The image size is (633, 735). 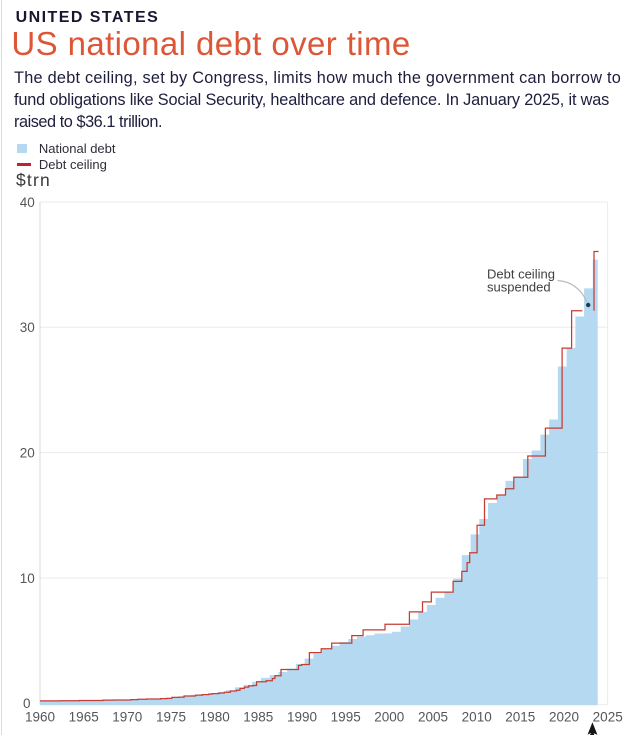 I want to click on svg-text: 40, so click(x=27, y=202).